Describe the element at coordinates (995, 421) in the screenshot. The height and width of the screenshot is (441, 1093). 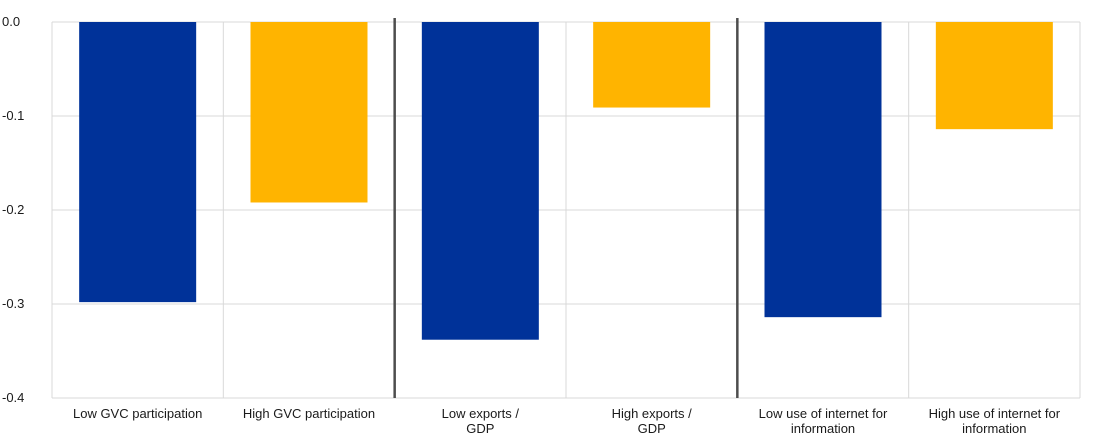
I see `x-category-label: High use of internet for information` at that location.